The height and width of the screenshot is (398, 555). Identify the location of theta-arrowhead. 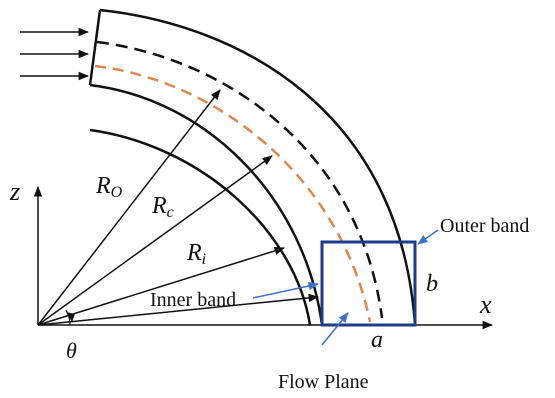
(70, 317).